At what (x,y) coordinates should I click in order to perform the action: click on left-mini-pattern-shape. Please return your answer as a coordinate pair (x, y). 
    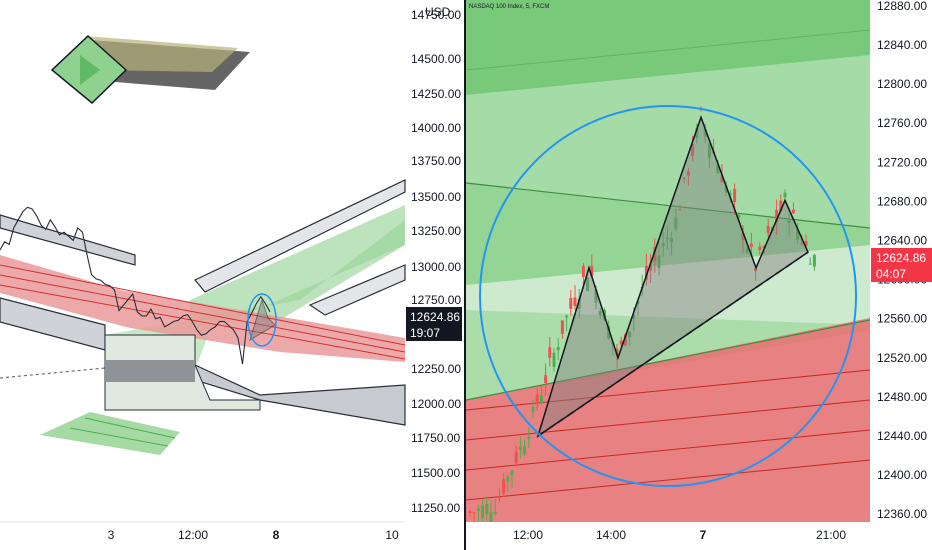
    Looking at the image, I should click on (262, 320).